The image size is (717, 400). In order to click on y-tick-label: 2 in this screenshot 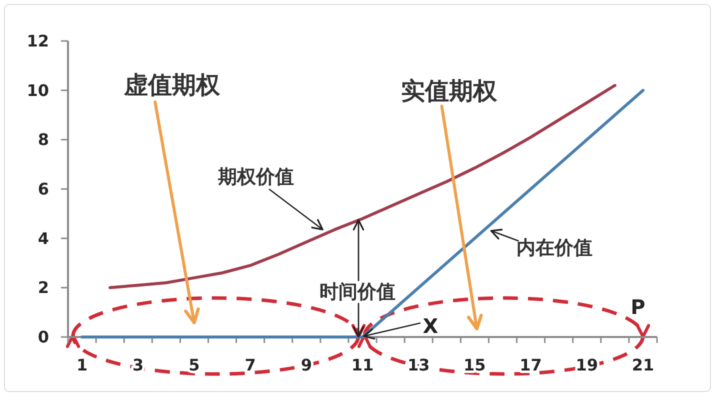, I will do `click(43, 288)`.